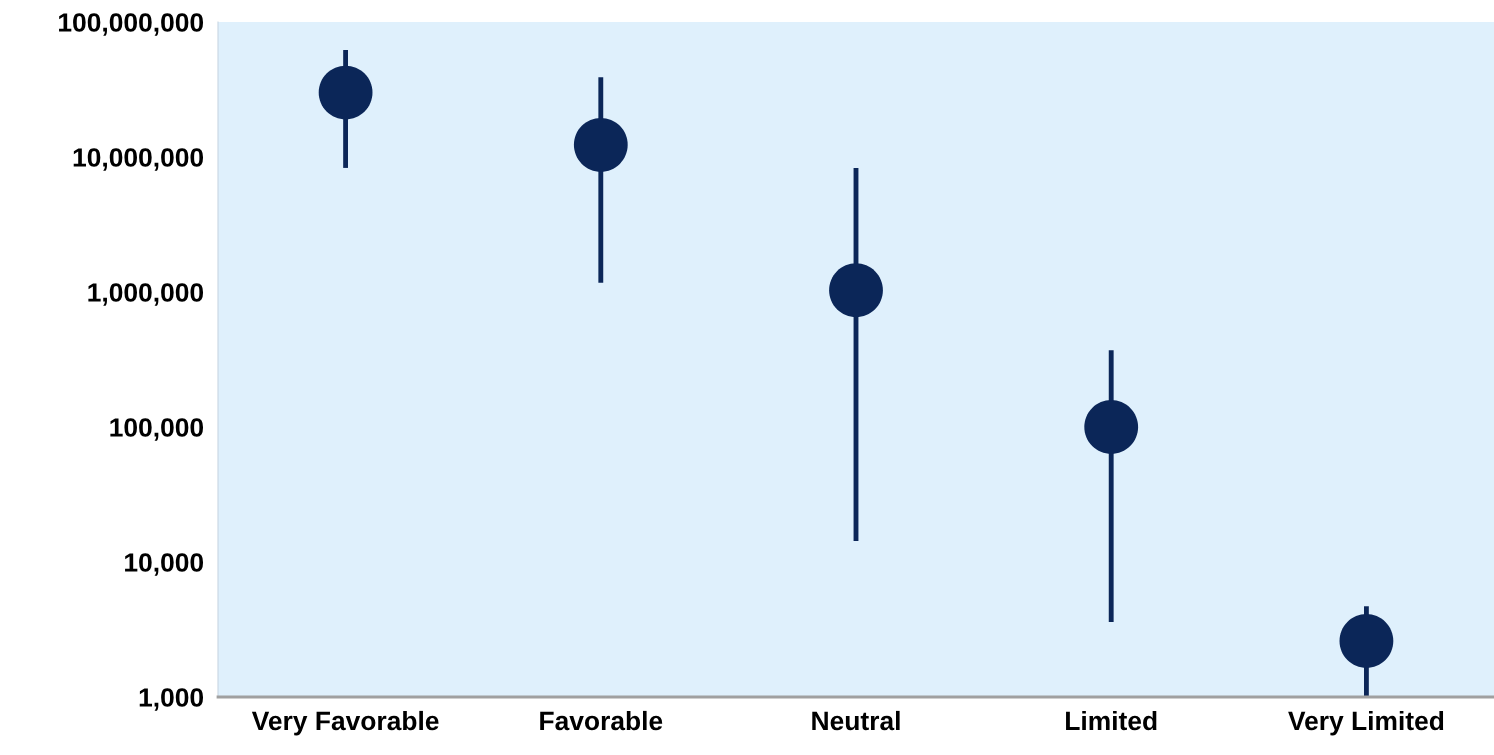 The image size is (1494, 755). I want to click on x-tick-label: Neutral, so click(856, 720).